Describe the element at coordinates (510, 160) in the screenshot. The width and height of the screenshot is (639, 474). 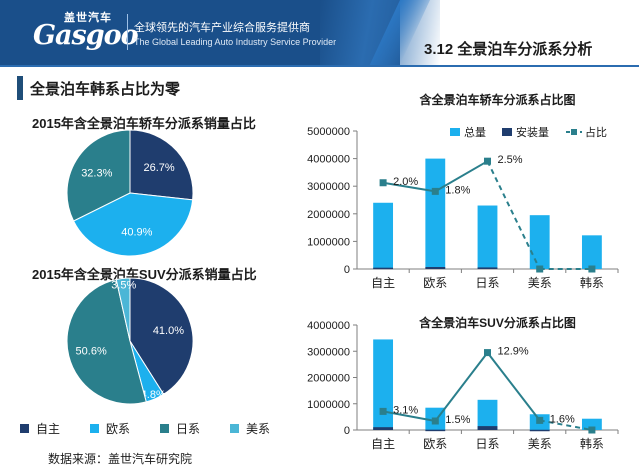
I see `share-data-label: 2.5%` at that location.